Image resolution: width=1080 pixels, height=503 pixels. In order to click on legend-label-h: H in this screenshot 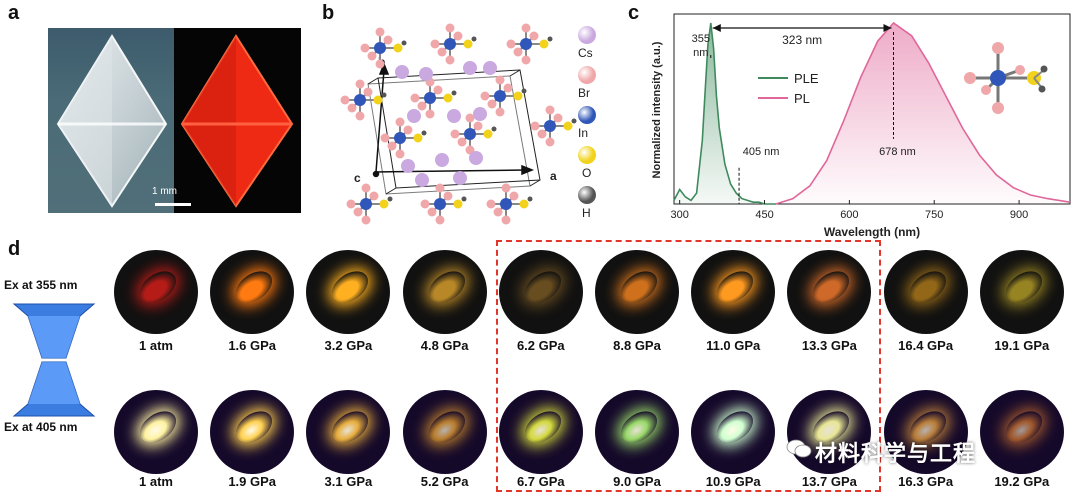, I will do `click(586, 213)`.